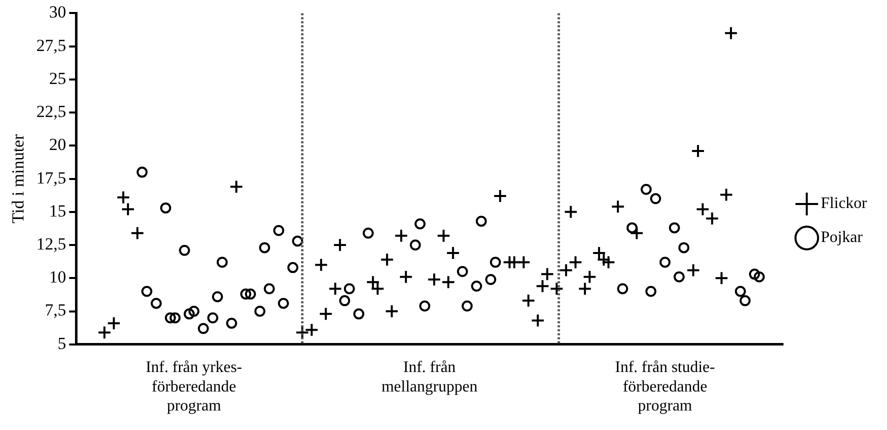  What do you see at coordinates (57, 144) in the screenshot?
I see `y-tick-label: 20` at bounding box center [57, 144].